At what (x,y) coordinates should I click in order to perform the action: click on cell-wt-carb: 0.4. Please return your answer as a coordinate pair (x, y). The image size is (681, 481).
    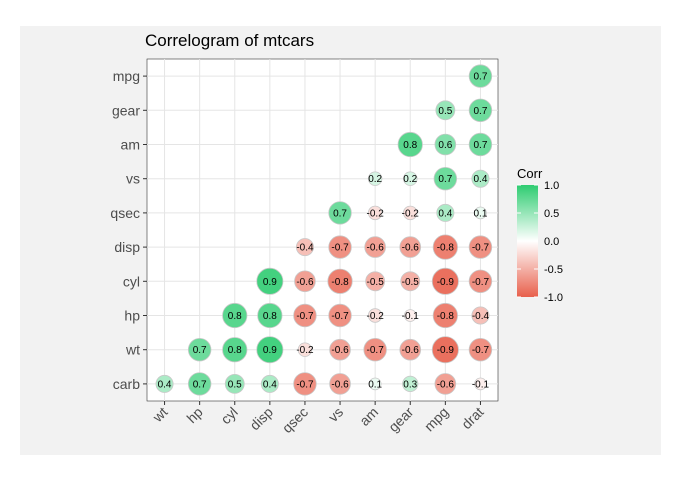
    Looking at the image, I should click on (164, 383).